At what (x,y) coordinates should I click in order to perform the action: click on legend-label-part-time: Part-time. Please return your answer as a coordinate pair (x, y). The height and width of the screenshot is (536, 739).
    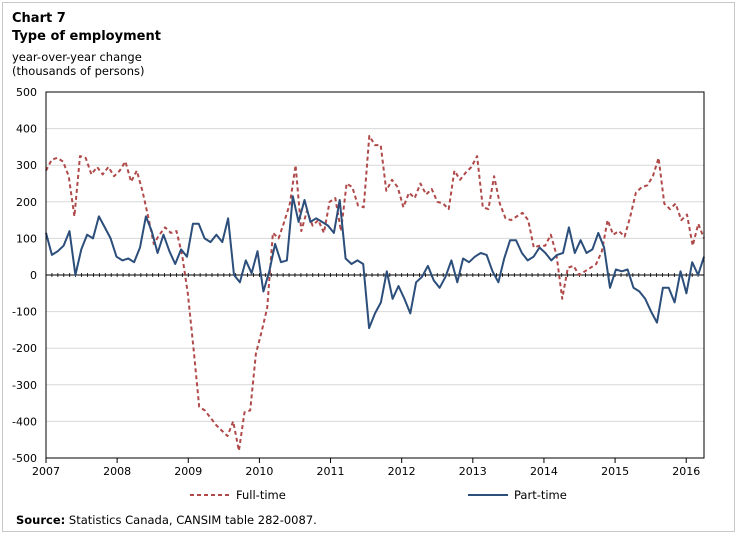
    Looking at the image, I should click on (540, 495).